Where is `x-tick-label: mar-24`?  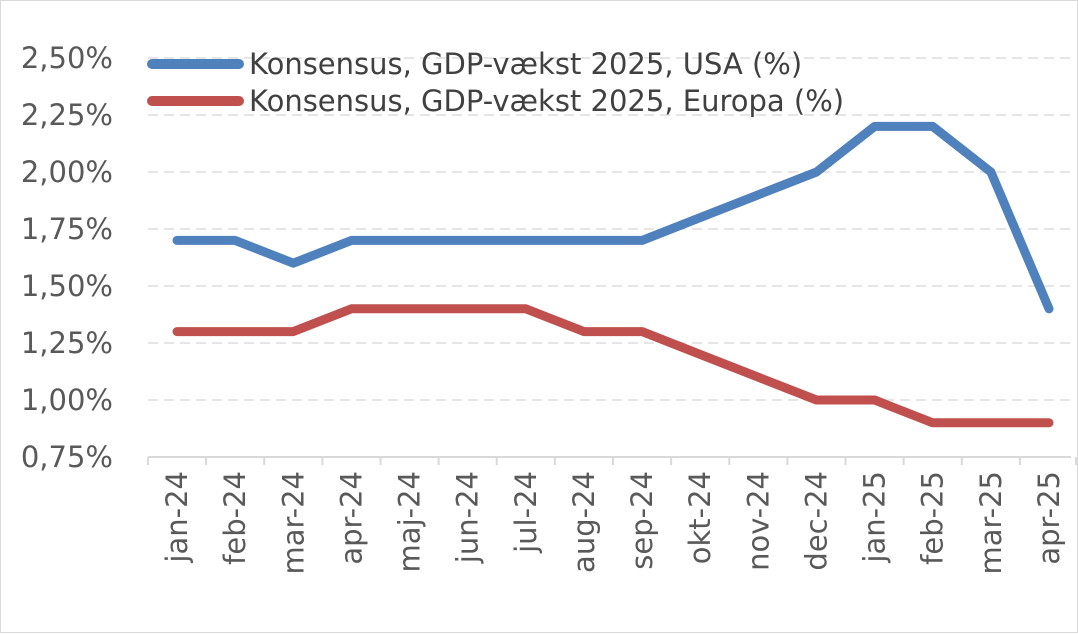
x-tick-label: mar-24 is located at coordinates (293, 522).